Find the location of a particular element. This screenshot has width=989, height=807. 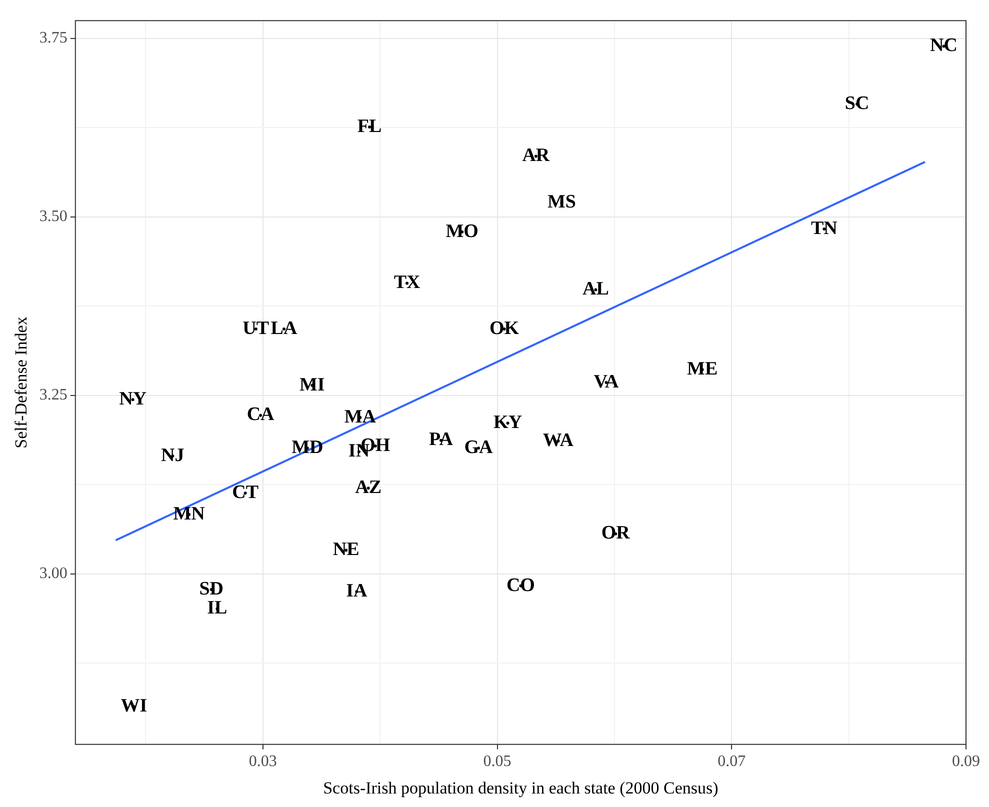

y-tick-label: 3.75 is located at coordinates (53, 38).